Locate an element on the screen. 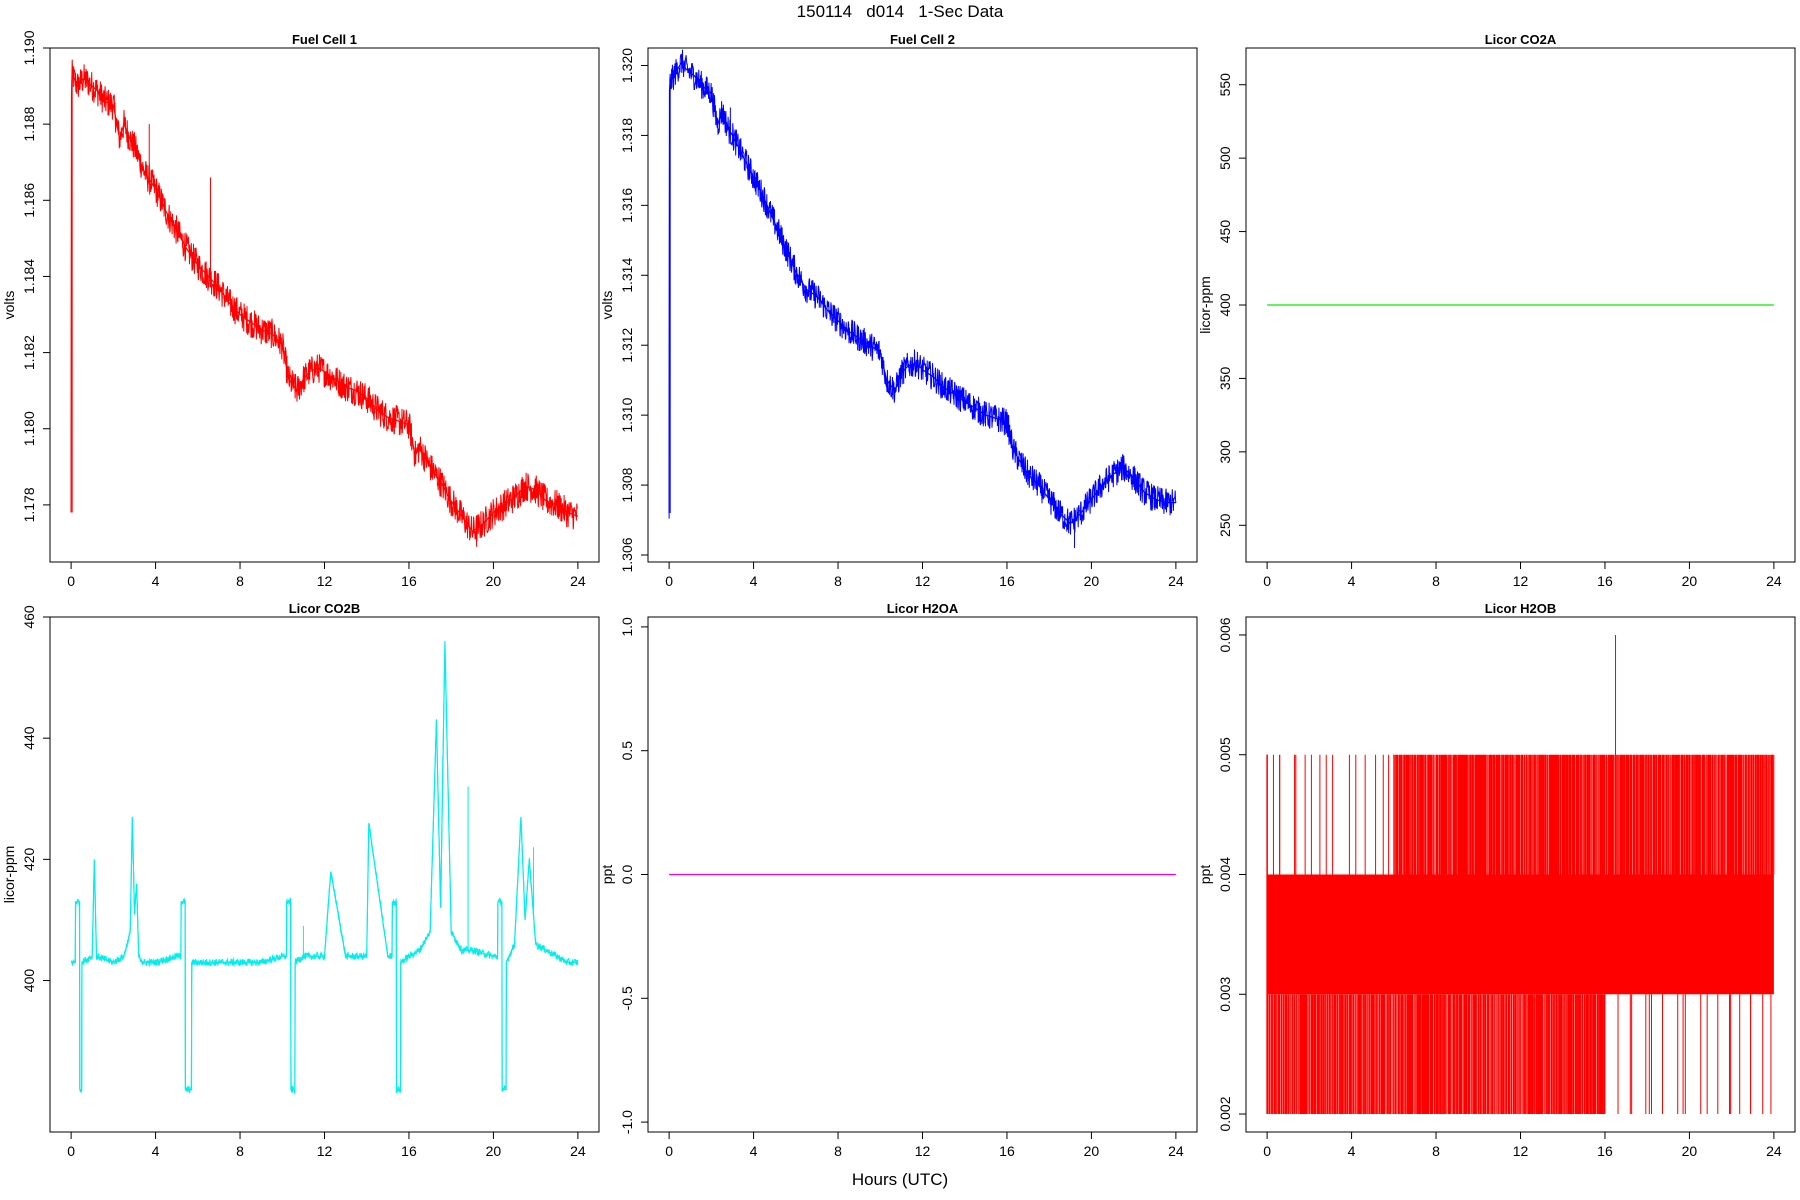  fuel-cell-1-series-trend is located at coordinates (324, 303).